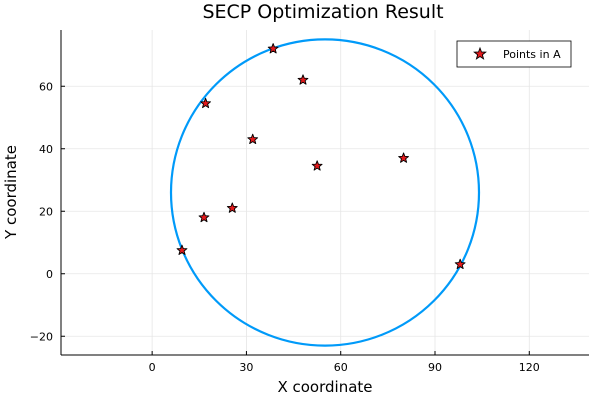  What do you see at coordinates (46, 211) in the screenshot?
I see `y-tick-label: 20` at bounding box center [46, 211].